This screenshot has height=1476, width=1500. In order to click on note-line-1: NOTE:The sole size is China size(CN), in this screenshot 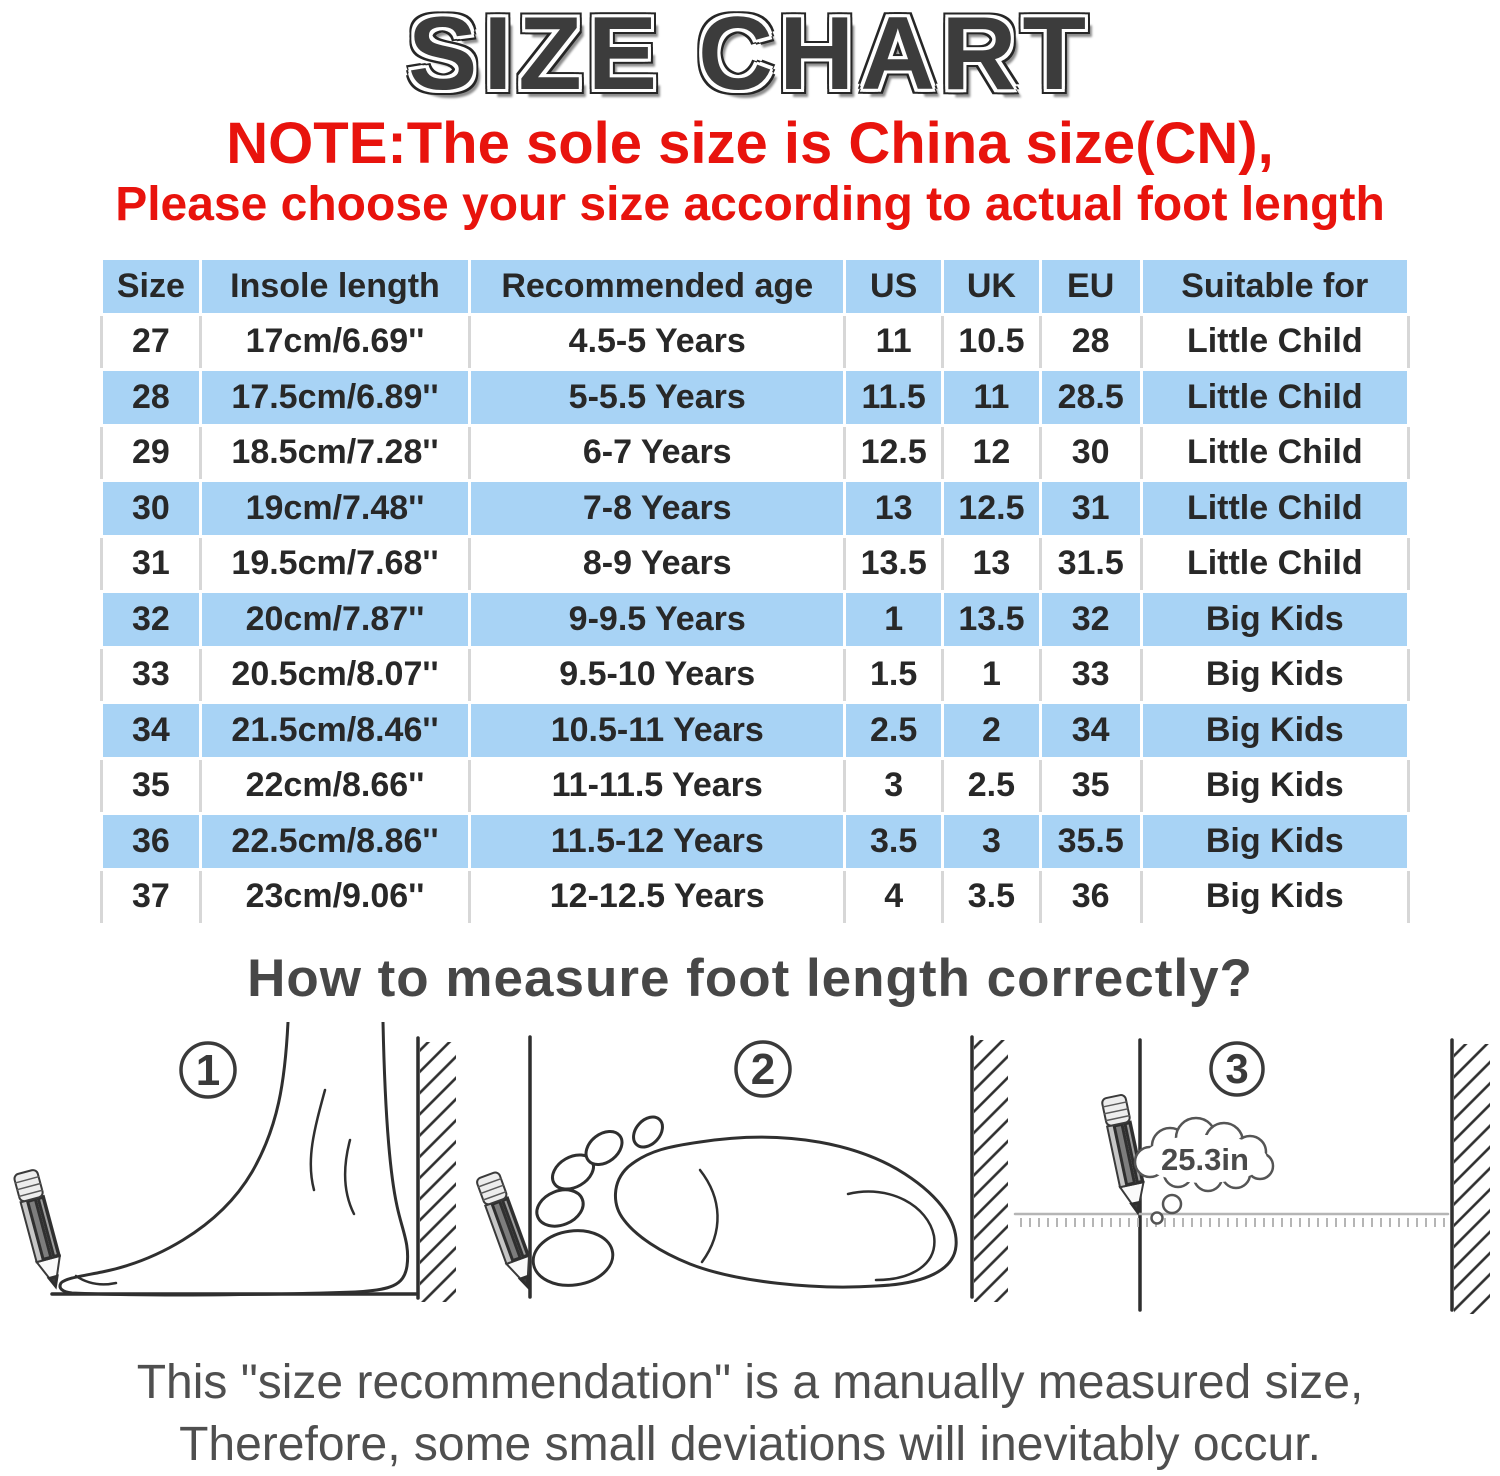, I will do `click(750, 143)`.